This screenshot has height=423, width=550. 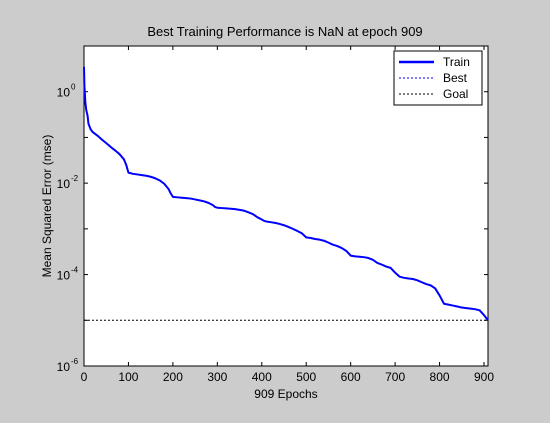 I want to click on x-tick-label: 600, so click(x=351, y=377).